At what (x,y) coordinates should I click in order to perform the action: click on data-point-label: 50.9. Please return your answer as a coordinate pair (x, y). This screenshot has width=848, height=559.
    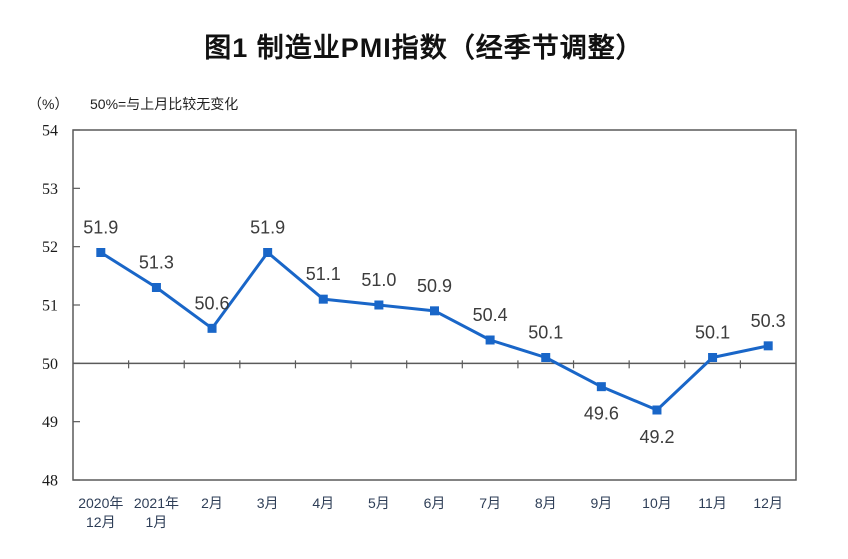
    Looking at the image, I should click on (434, 286).